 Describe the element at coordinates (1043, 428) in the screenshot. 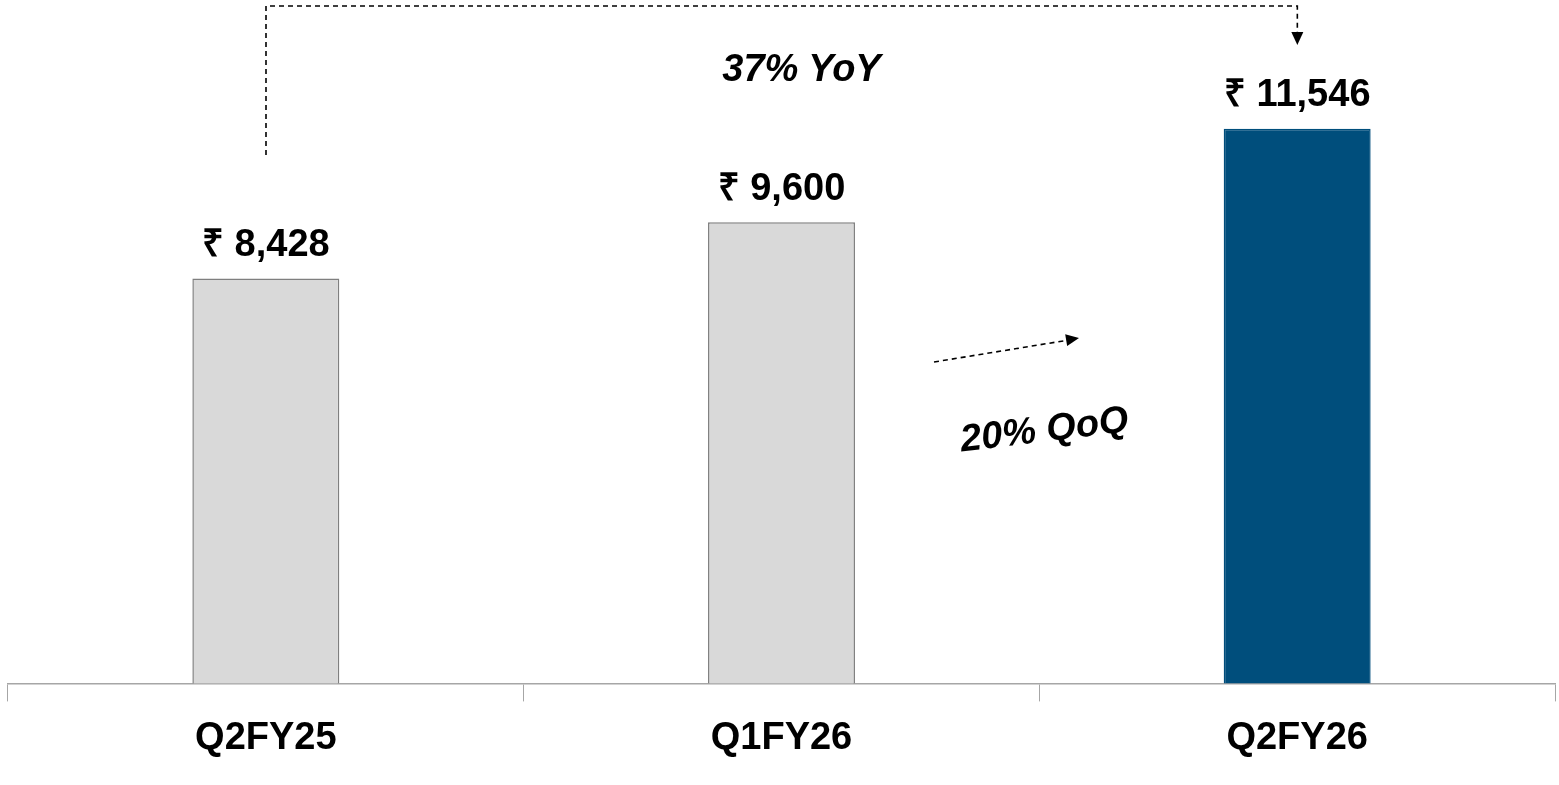

I see `annotation: 20% QoQ` at that location.